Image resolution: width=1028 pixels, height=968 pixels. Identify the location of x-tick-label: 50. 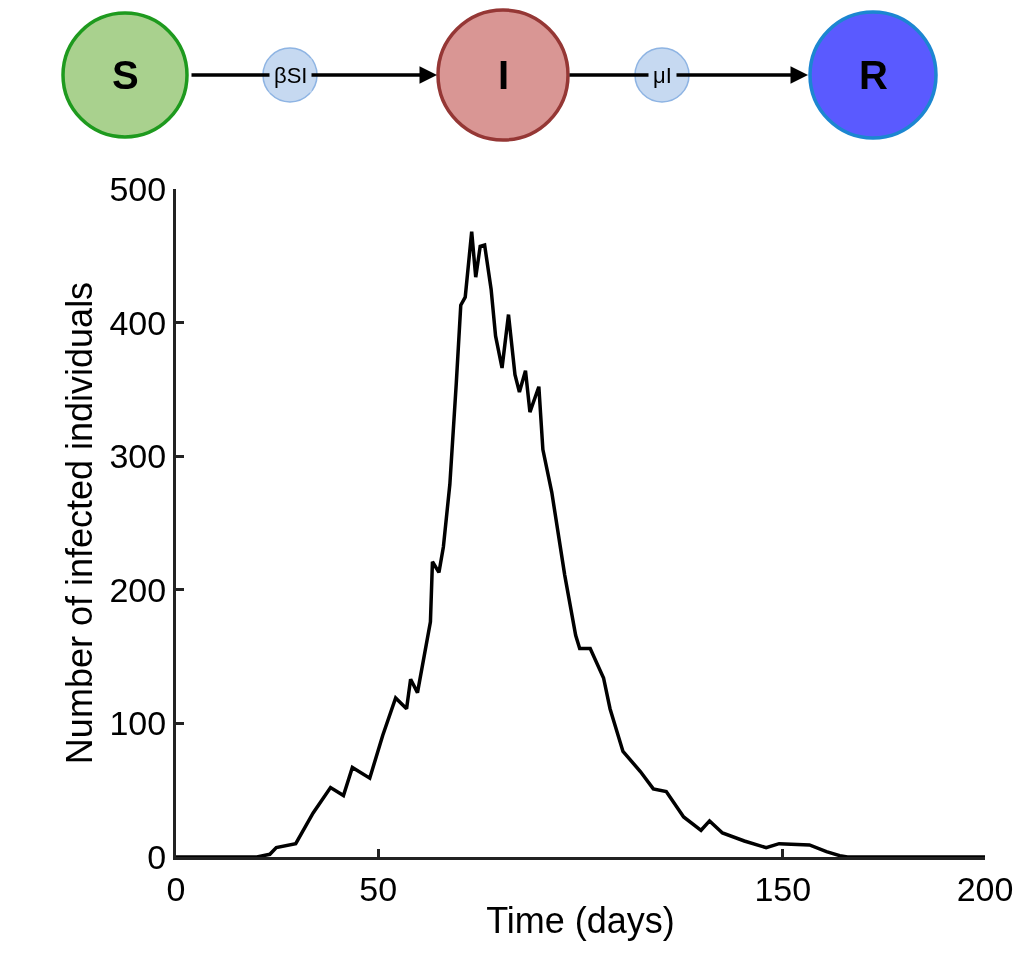
(378, 888).